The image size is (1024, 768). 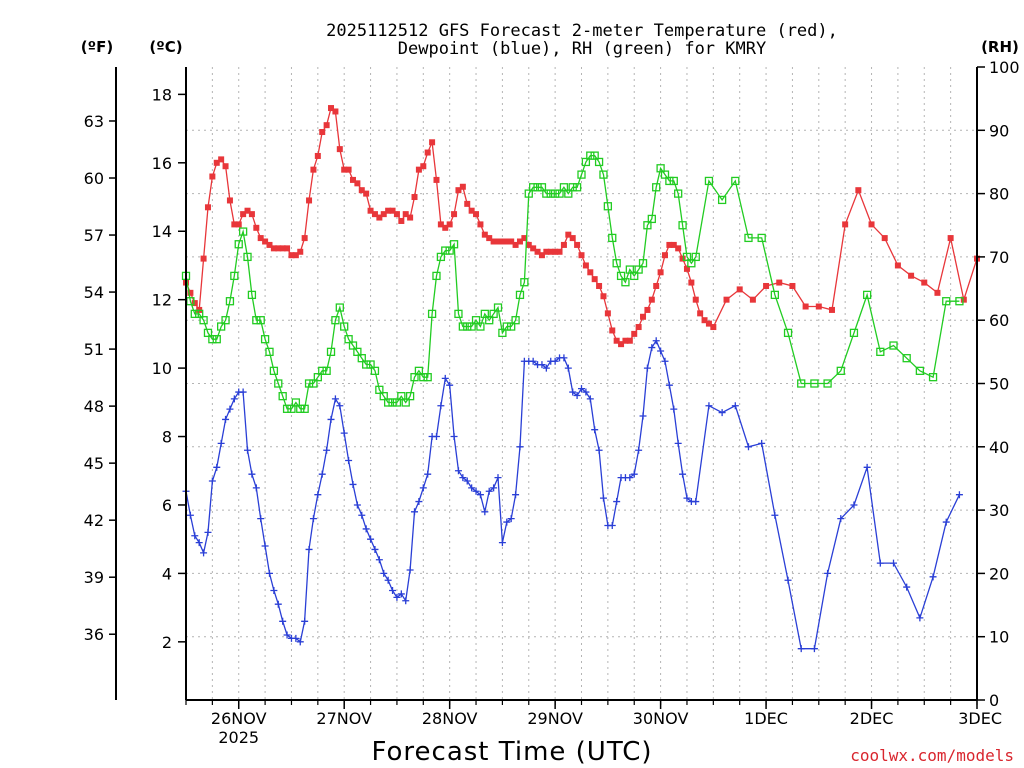 I want to click on time-tick-label: 30NOV, so click(x=661, y=718).